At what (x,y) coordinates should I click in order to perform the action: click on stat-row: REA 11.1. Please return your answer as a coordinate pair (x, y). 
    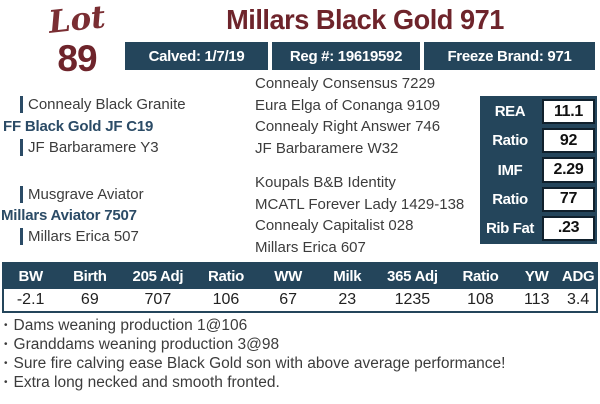
    Looking at the image, I should click on (538, 111).